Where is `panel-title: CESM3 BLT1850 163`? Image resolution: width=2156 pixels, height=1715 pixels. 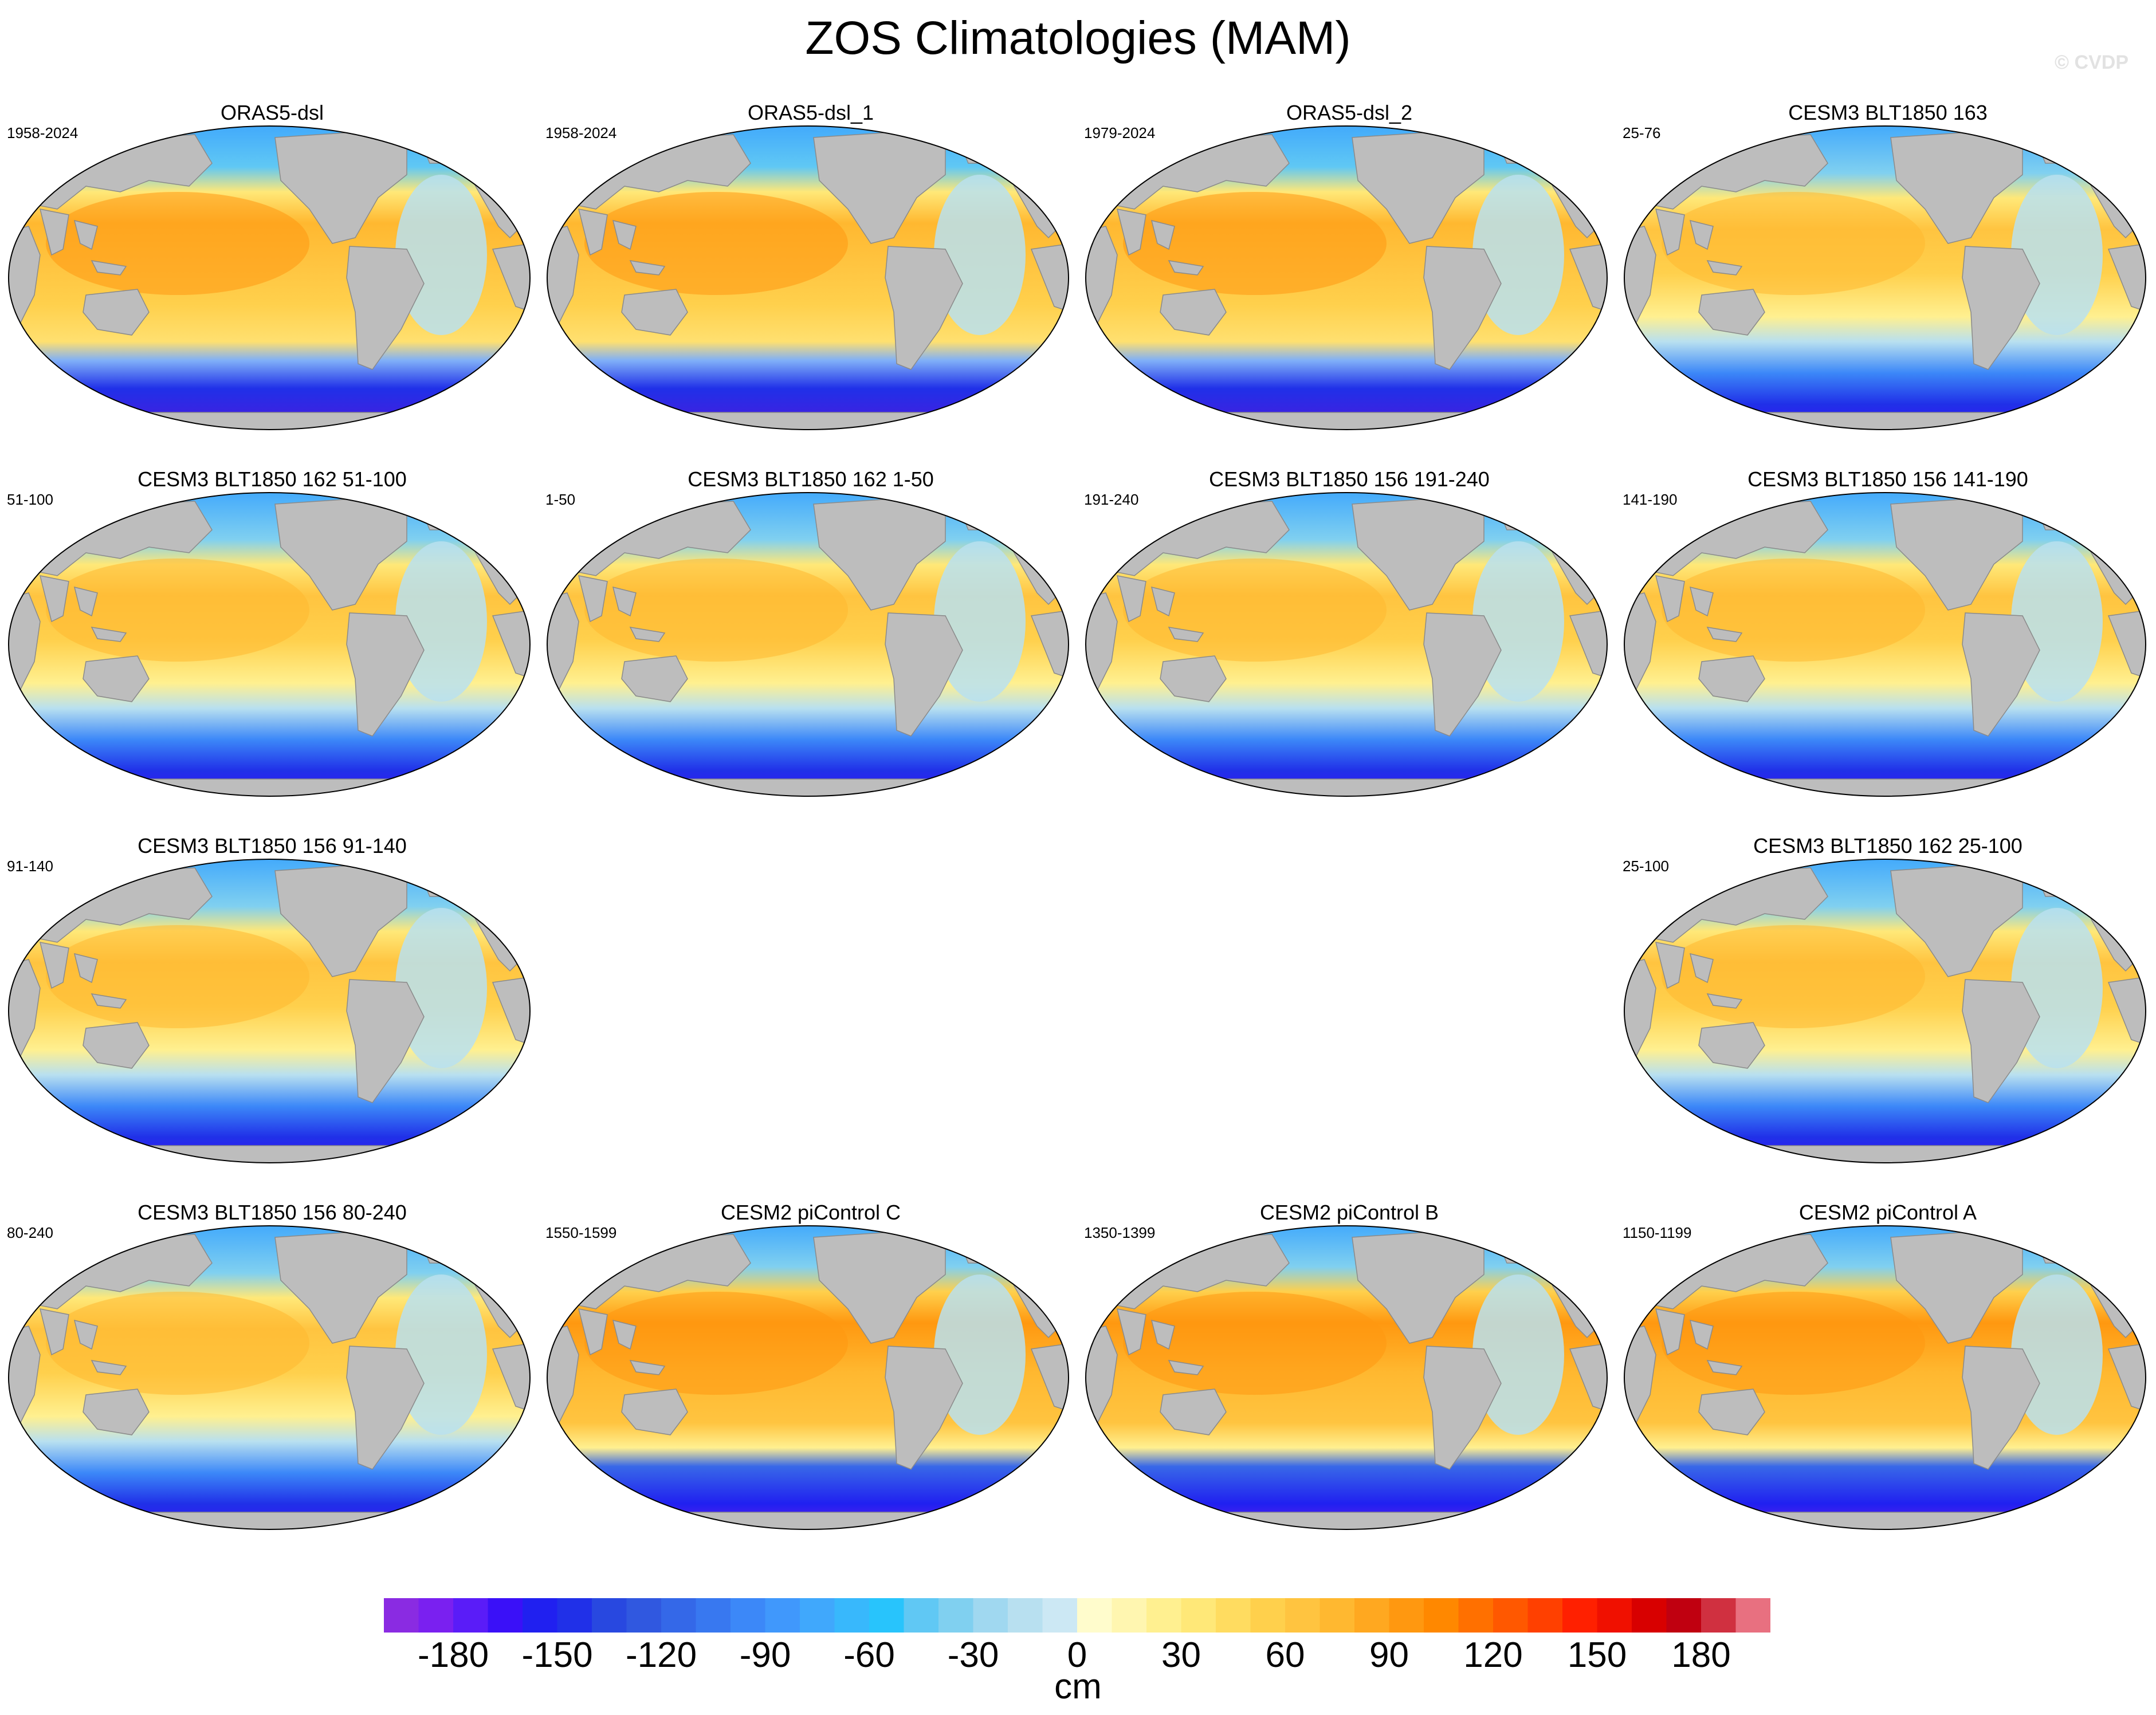
panel-title: CESM3 BLT1850 163 is located at coordinates (1888, 112).